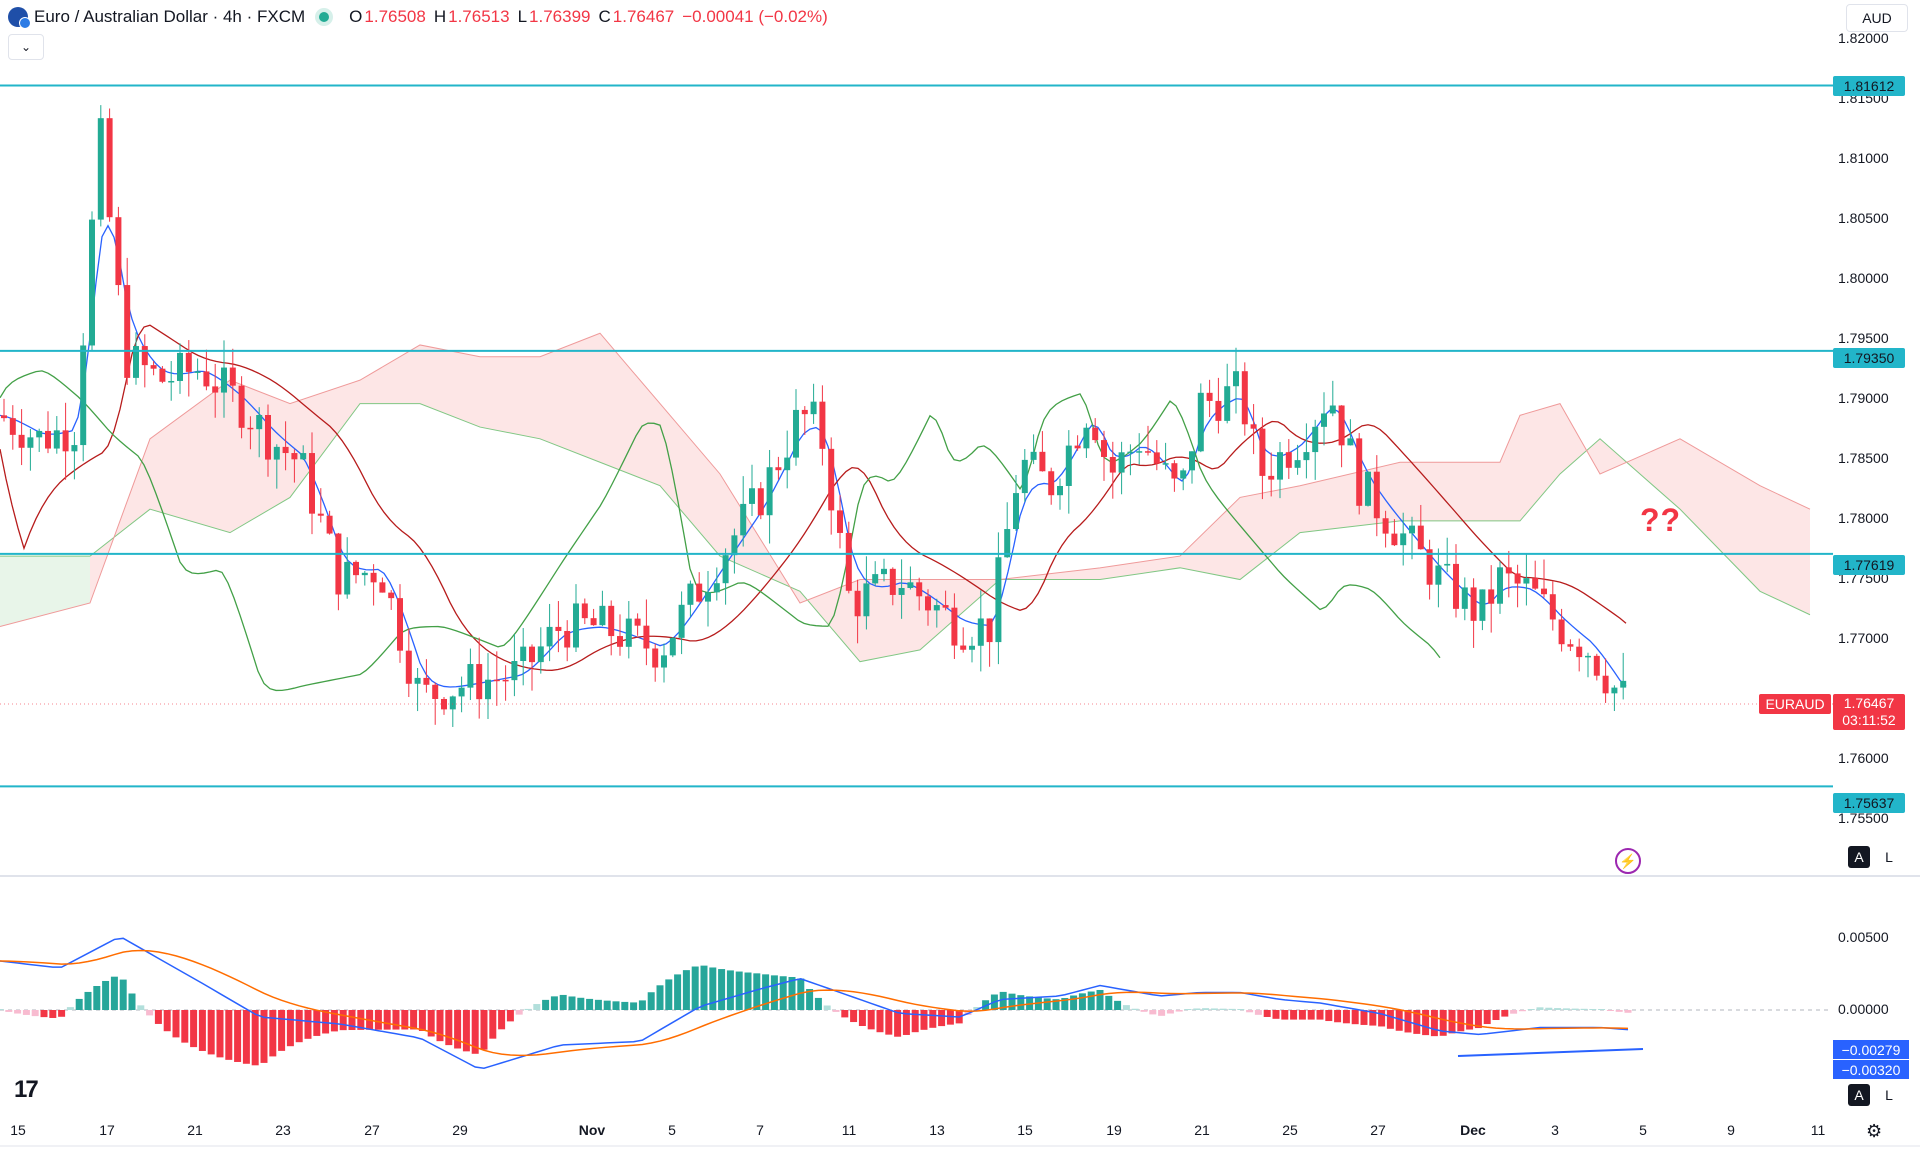  What do you see at coordinates (1859, 1095) in the screenshot?
I see `macd-auto-scale-button: A` at bounding box center [1859, 1095].